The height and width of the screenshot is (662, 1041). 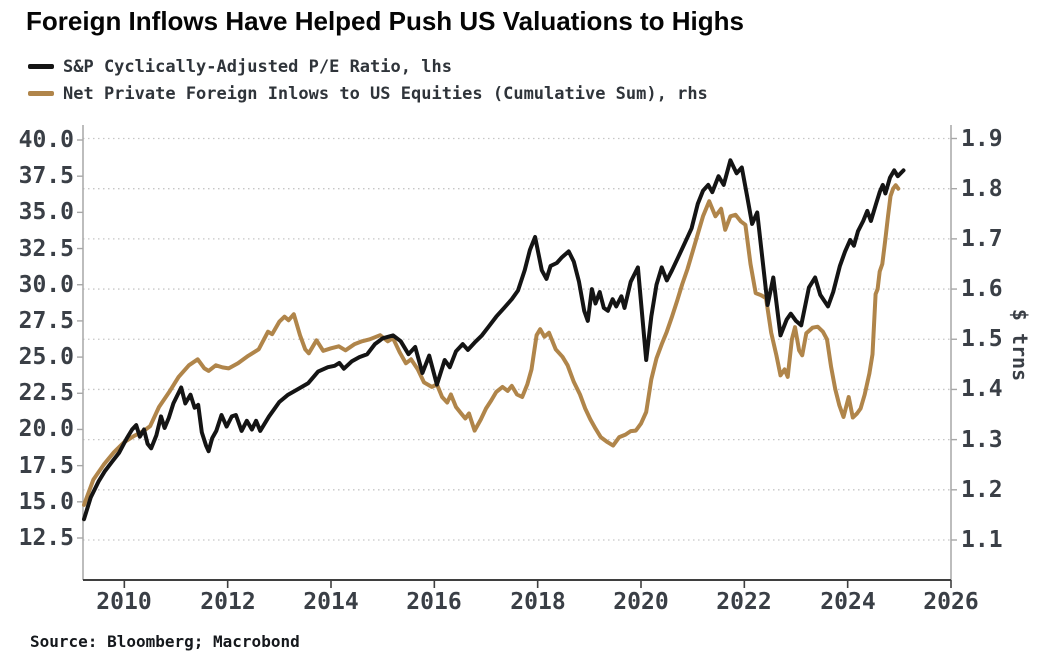 I want to click on y-left-tick-label: 15.0, so click(x=46, y=502).